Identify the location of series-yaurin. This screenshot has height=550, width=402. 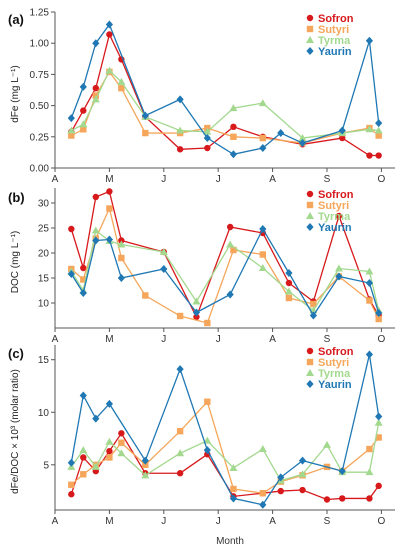
(225, 272).